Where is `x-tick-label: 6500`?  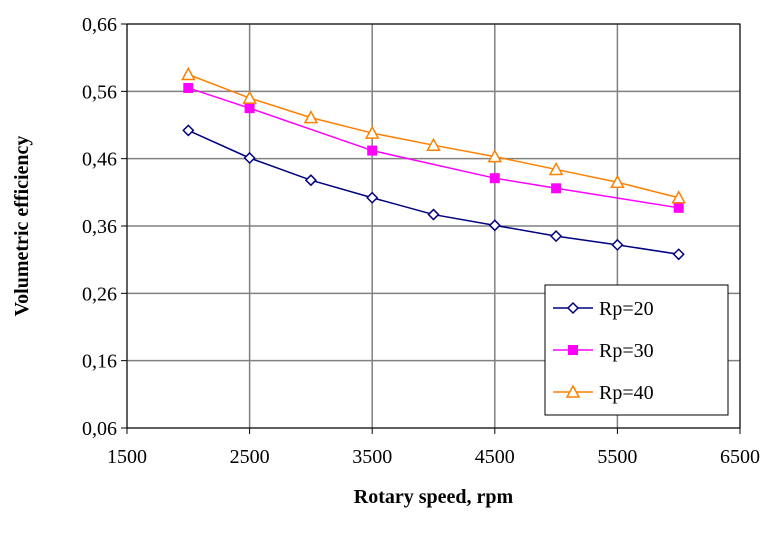
x-tick-label: 6500 is located at coordinates (740, 457).